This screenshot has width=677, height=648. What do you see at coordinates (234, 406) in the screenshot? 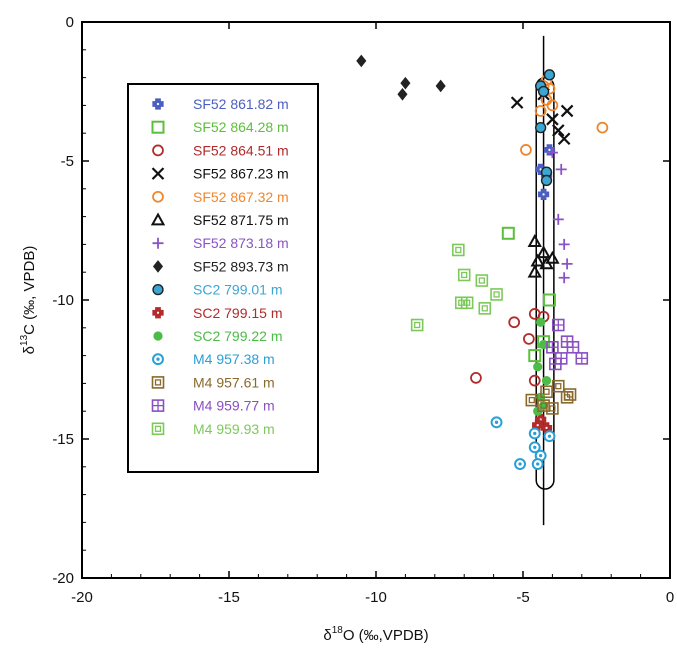
I see `legend-label: M4 959.77 m` at bounding box center [234, 406].